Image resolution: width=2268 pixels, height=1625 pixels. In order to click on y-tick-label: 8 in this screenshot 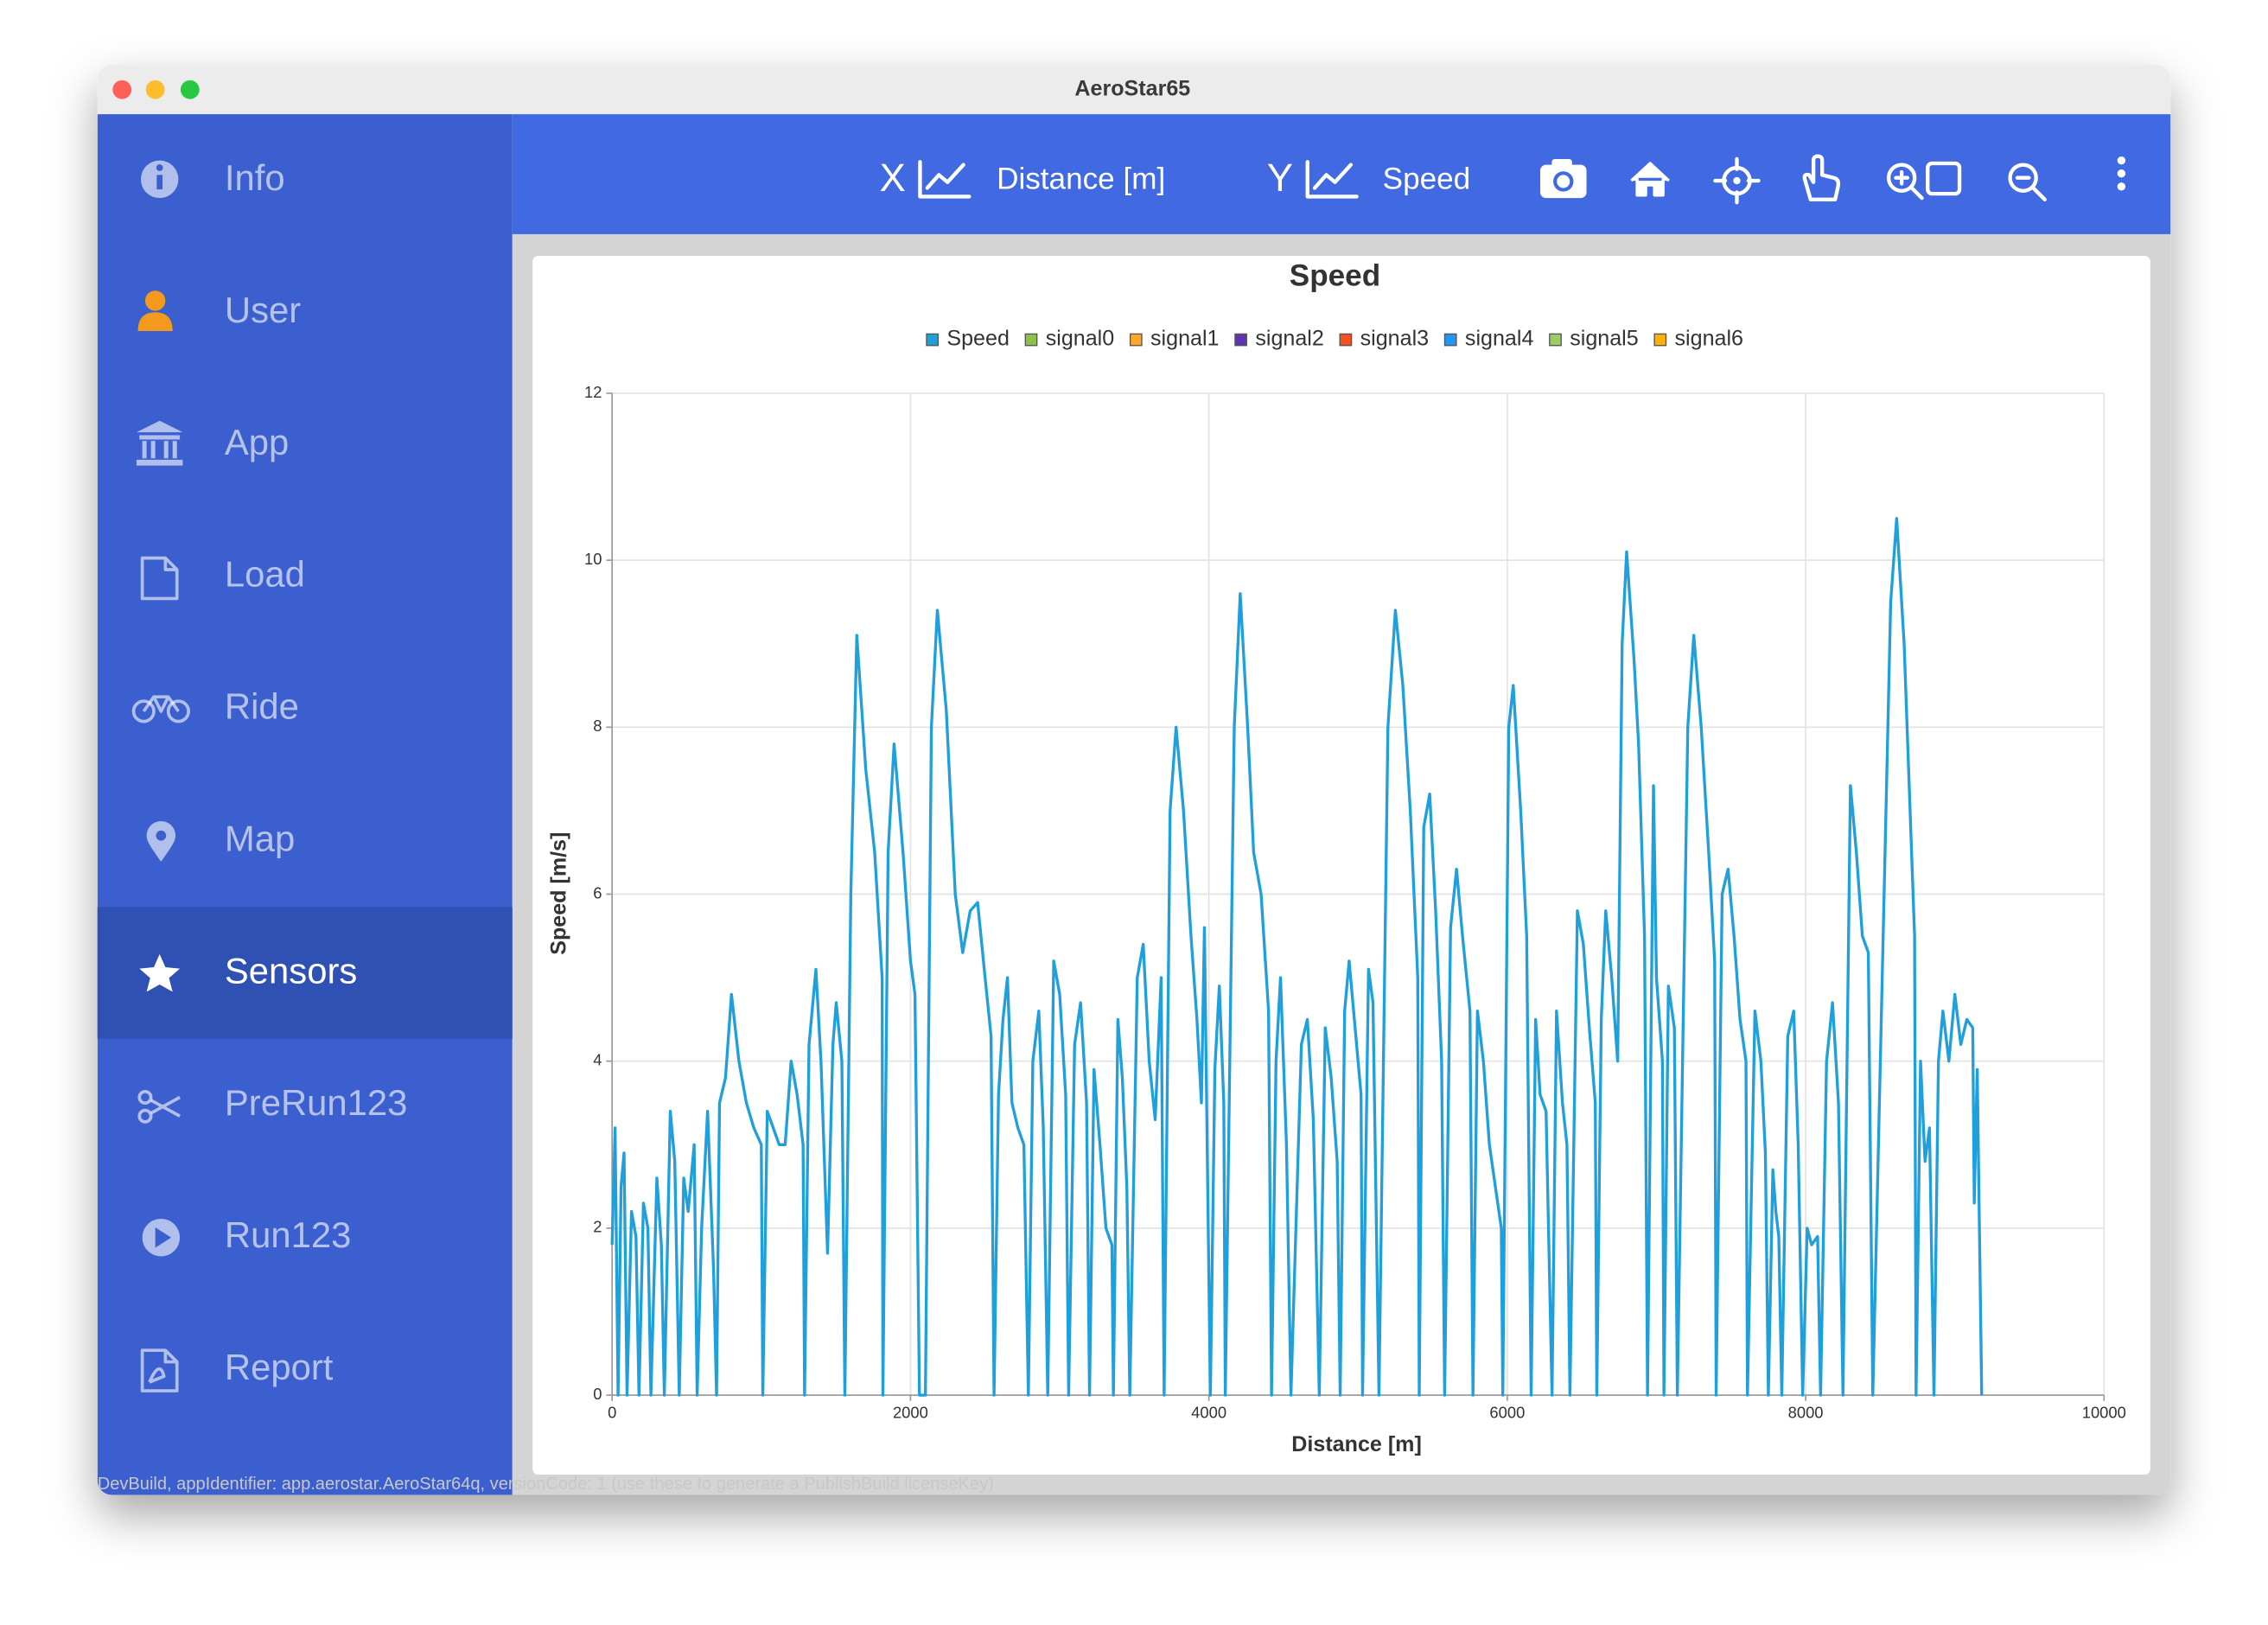, I will do `click(597, 726)`.